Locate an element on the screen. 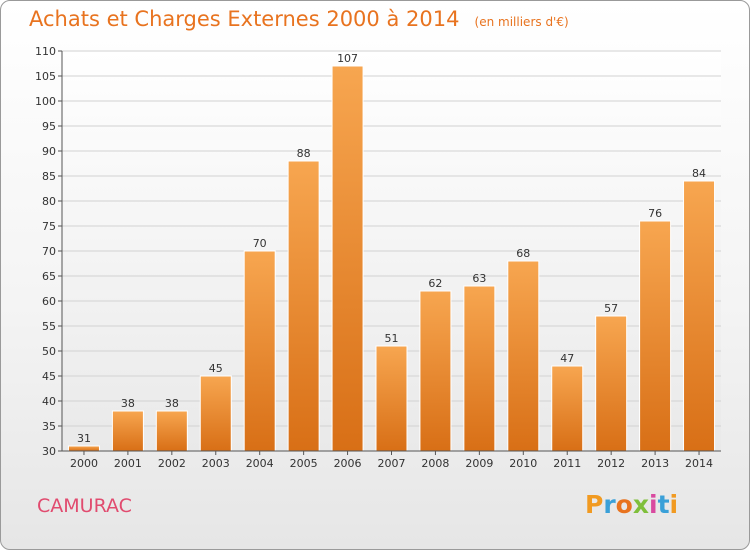  proxiti-logo: Proxiti is located at coordinates (631, 504).